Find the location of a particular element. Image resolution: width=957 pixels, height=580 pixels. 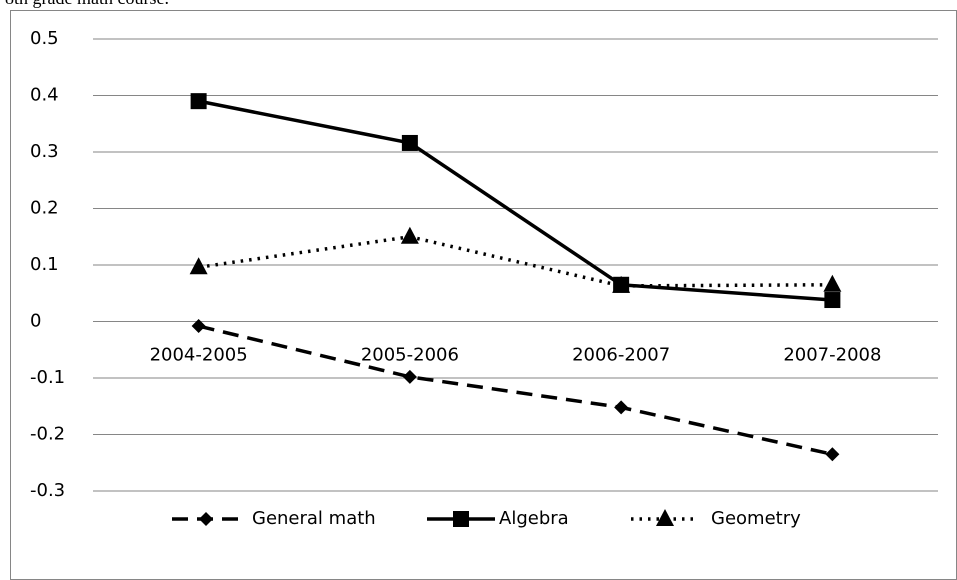

caption: 8th grade math course. is located at coordinates (87, 4).